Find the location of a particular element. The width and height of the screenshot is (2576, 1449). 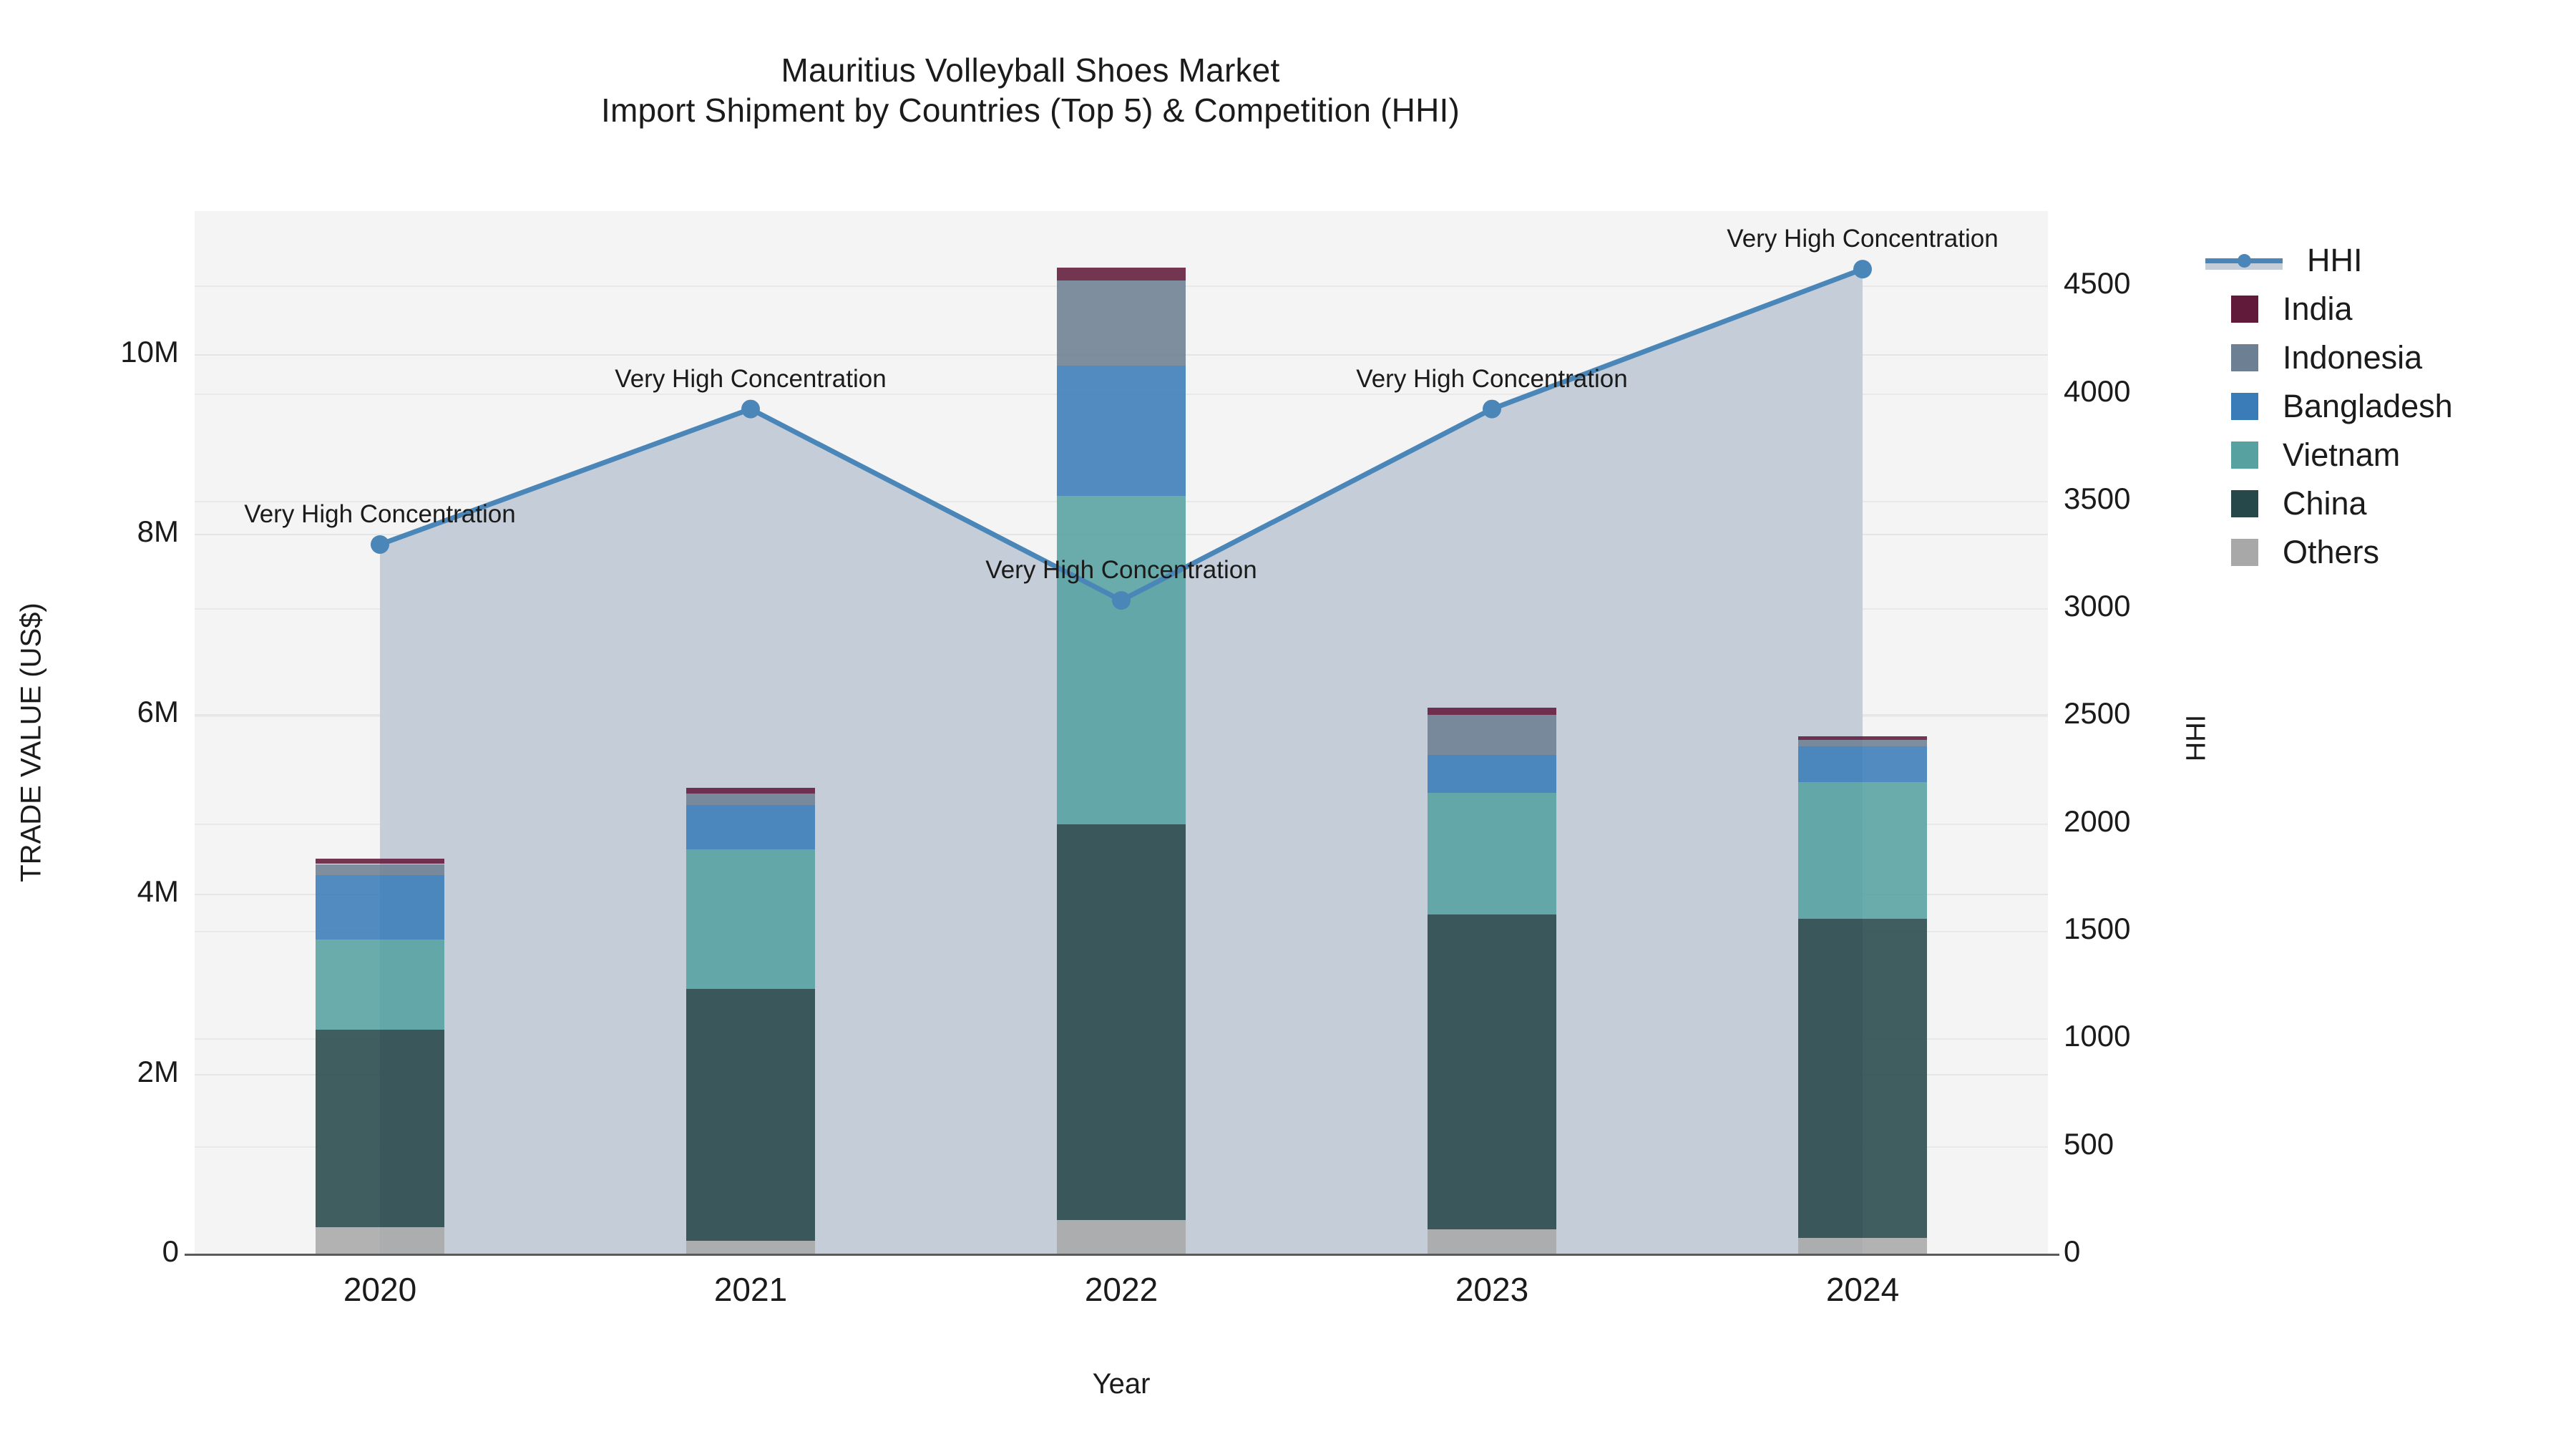

x-tick-label-2020: 2020 is located at coordinates (380, 1289).